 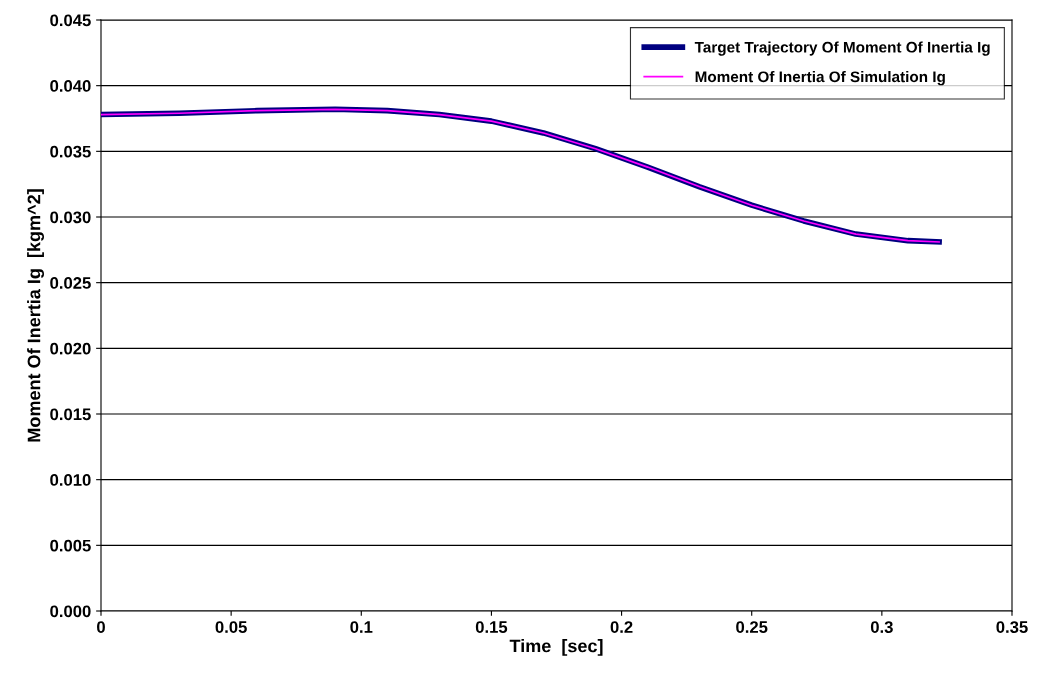 What do you see at coordinates (70, 611) in the screenshot?
I see `y-tick-label: 0.000` at bounding box center [70, 611].